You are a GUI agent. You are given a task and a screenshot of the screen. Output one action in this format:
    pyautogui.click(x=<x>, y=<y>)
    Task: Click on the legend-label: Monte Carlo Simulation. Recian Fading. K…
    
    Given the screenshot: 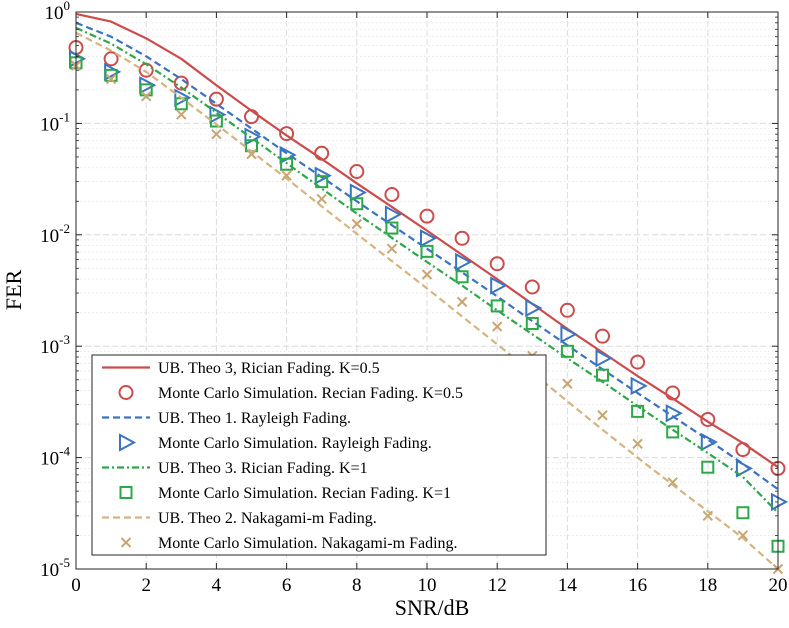 What is the action you would take?
    pyautogui.click(x=310, y=393)
    